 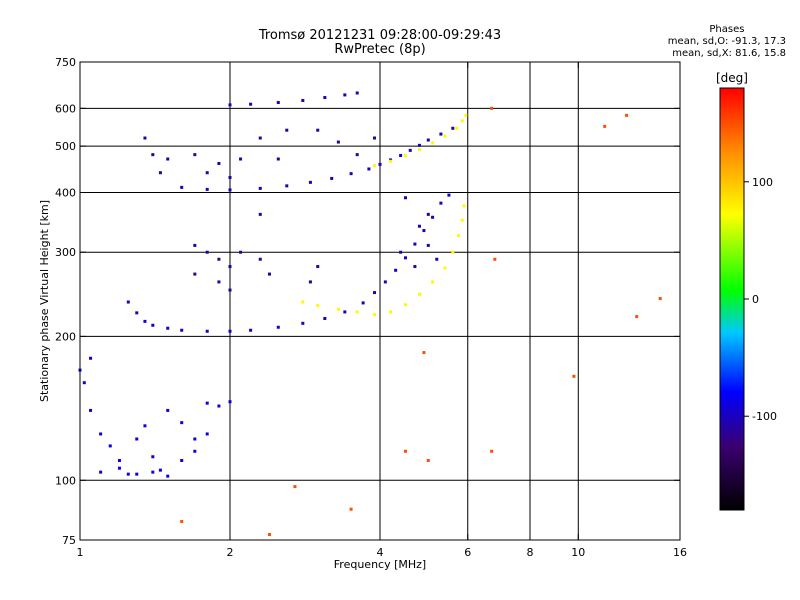 What do you see at coordinates (727, 29) in the screenshot?
I see `phase-stats-heading: Phases` at bounding box center [727, 29].